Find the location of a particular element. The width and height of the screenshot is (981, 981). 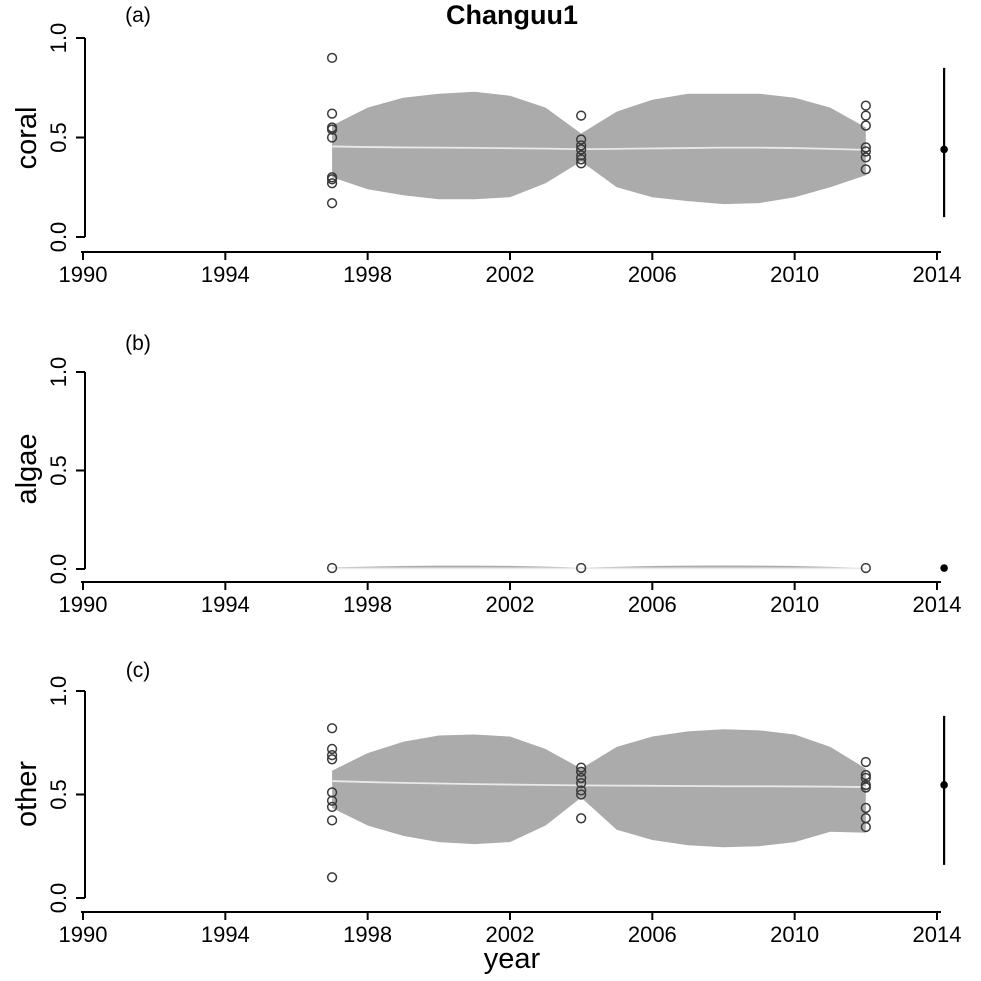

panel-letter: (a) is located at coordinates (138, 15).